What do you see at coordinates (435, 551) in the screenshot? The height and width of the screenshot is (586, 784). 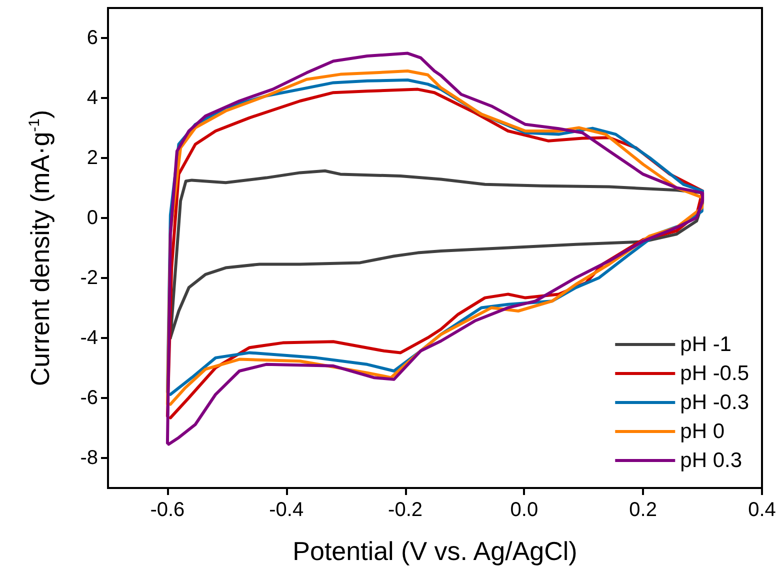 I see `x-axis-title: Potential (V vs. Ag/AgCl)` at bounding box center [435, 551].